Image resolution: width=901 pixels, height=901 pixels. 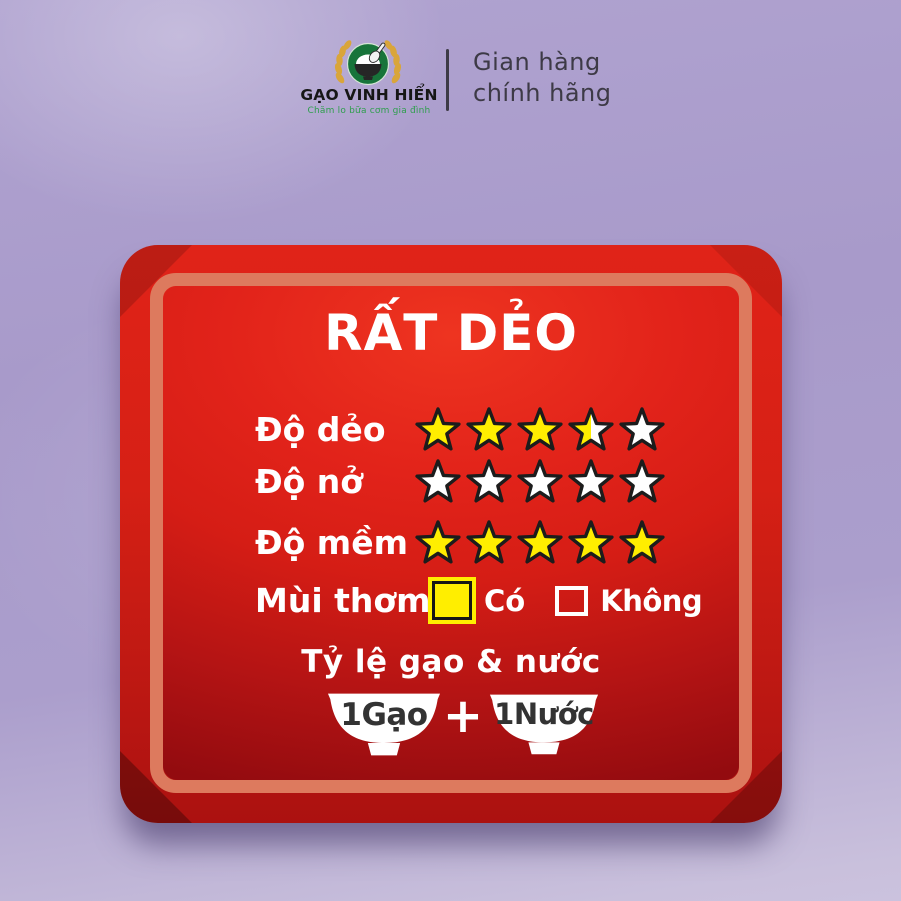 I want to click on aroma-option-khong: Không, so click(x=651, y=600).